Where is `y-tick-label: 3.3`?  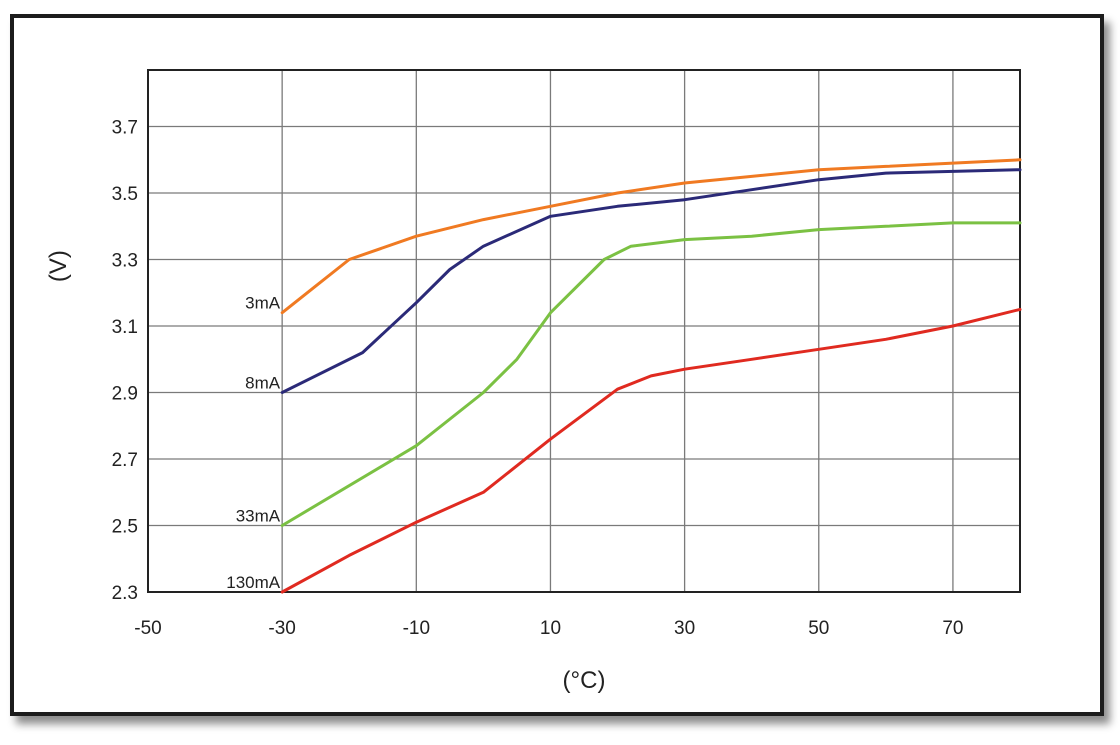
y-tick-label: 3.3 is located at coordinates (125, 261).